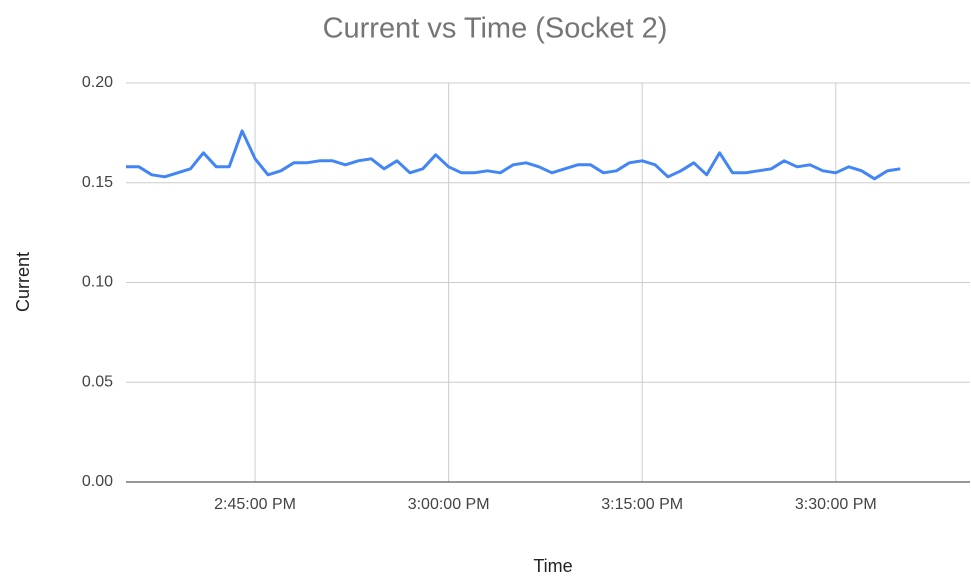 The image size is (971, 578). I want to click on y-tick-label: 0.20, so click(97, 82).